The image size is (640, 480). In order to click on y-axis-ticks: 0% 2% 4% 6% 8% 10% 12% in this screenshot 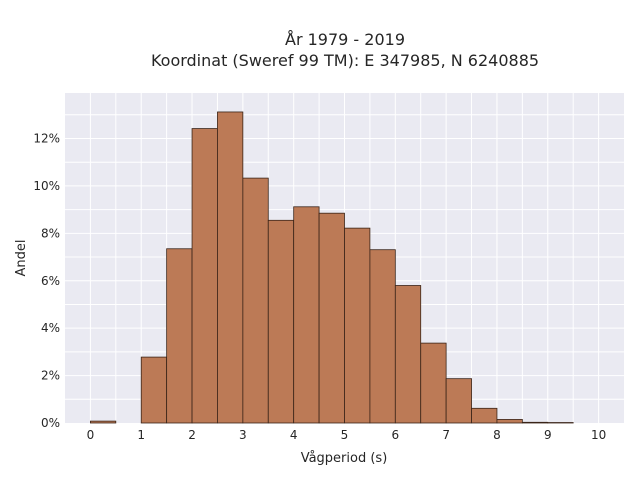, I will do `click(46, 281)`.